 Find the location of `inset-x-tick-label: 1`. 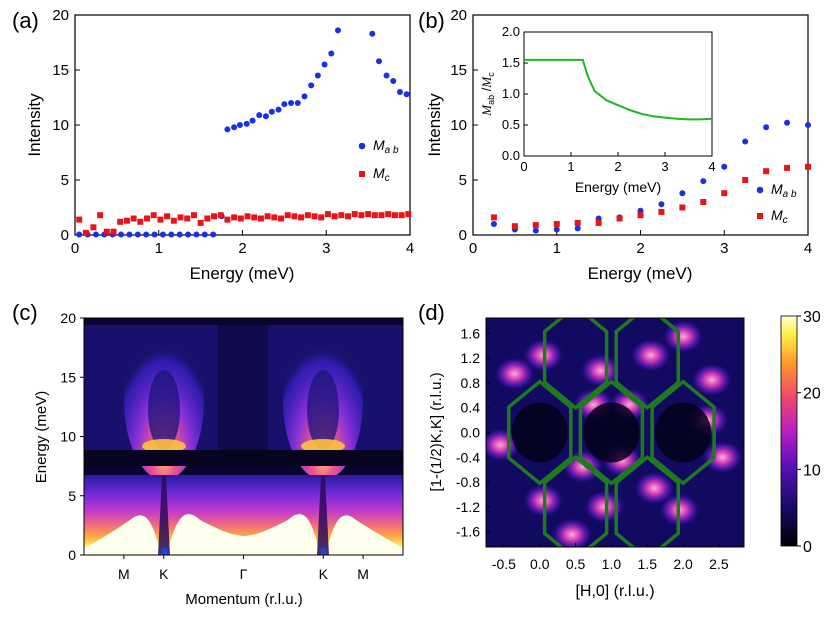

inset-x-tick-label: 1 is located at coordinates (570, 166).